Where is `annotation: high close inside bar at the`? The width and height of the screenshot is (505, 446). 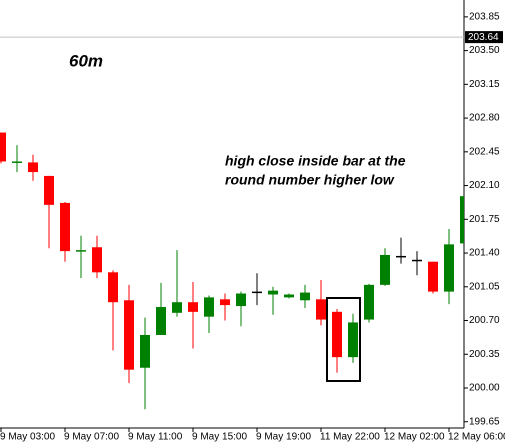 annotation: high close inside bar at the is located at coordinates (315, 161).